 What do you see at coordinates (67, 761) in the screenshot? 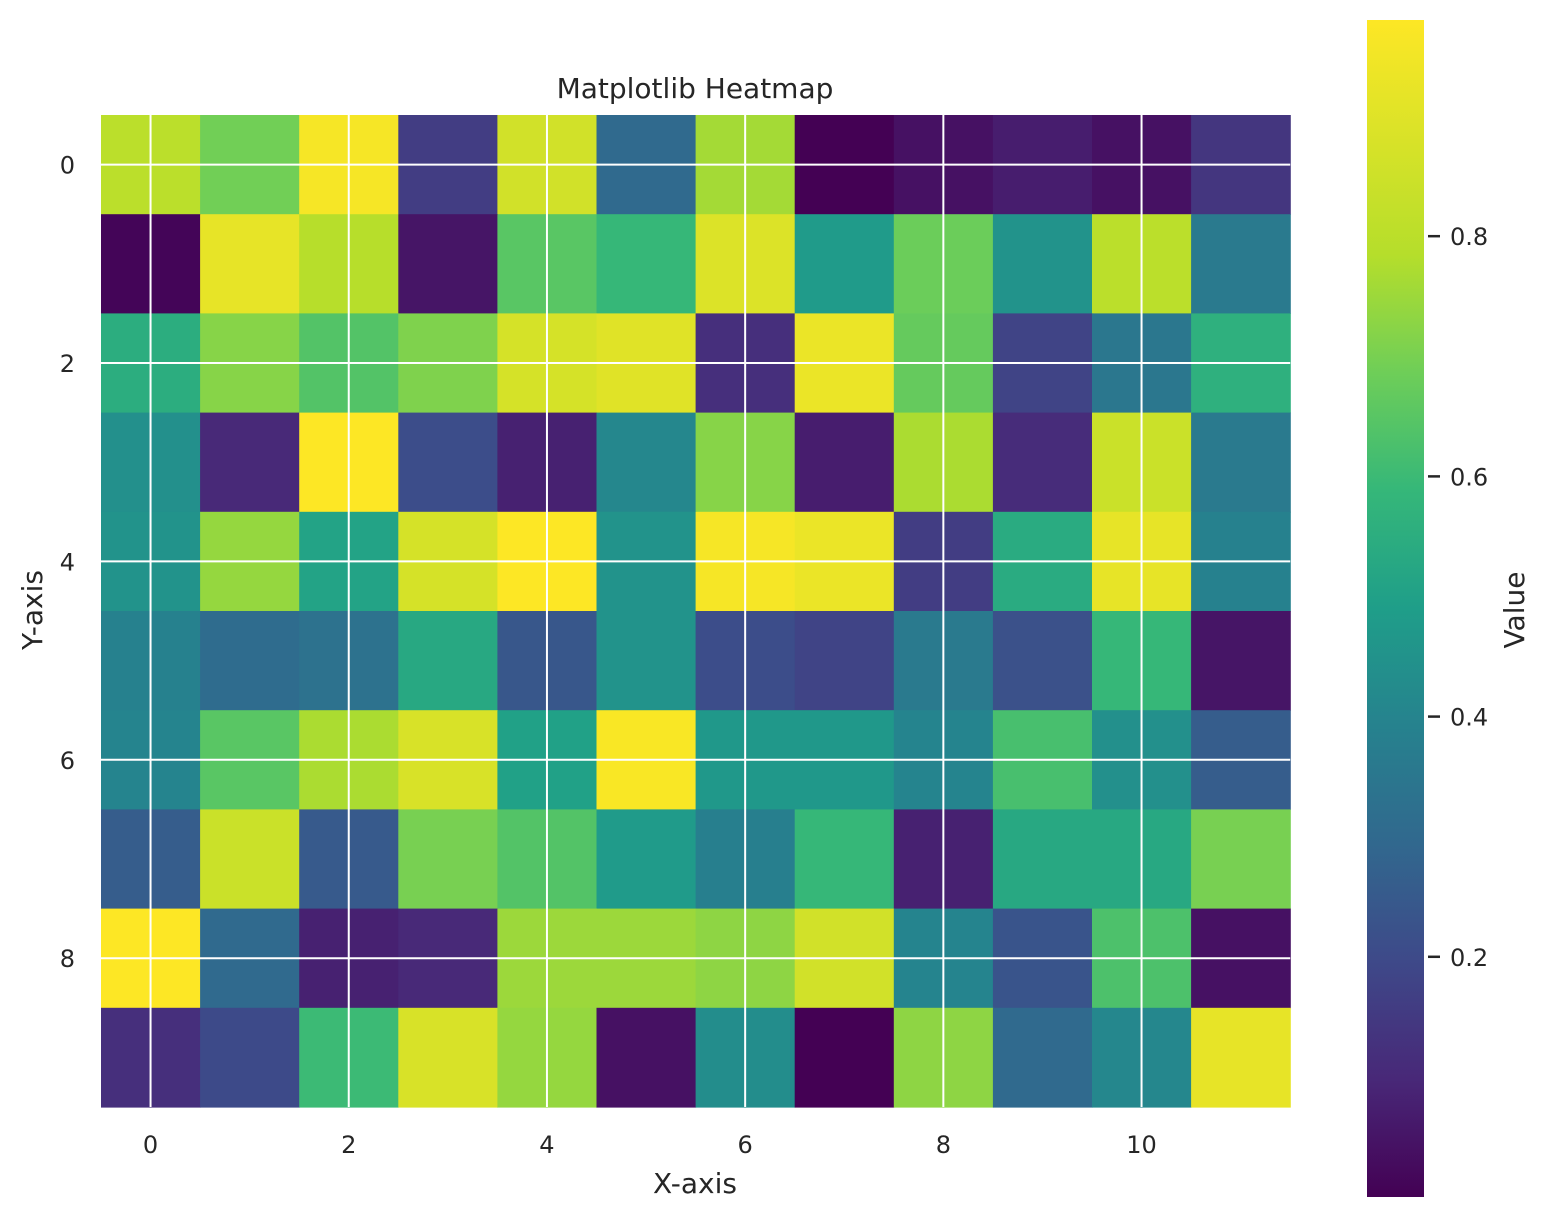
I see `y-tick-label: 6` at bounding box center [67, 761].